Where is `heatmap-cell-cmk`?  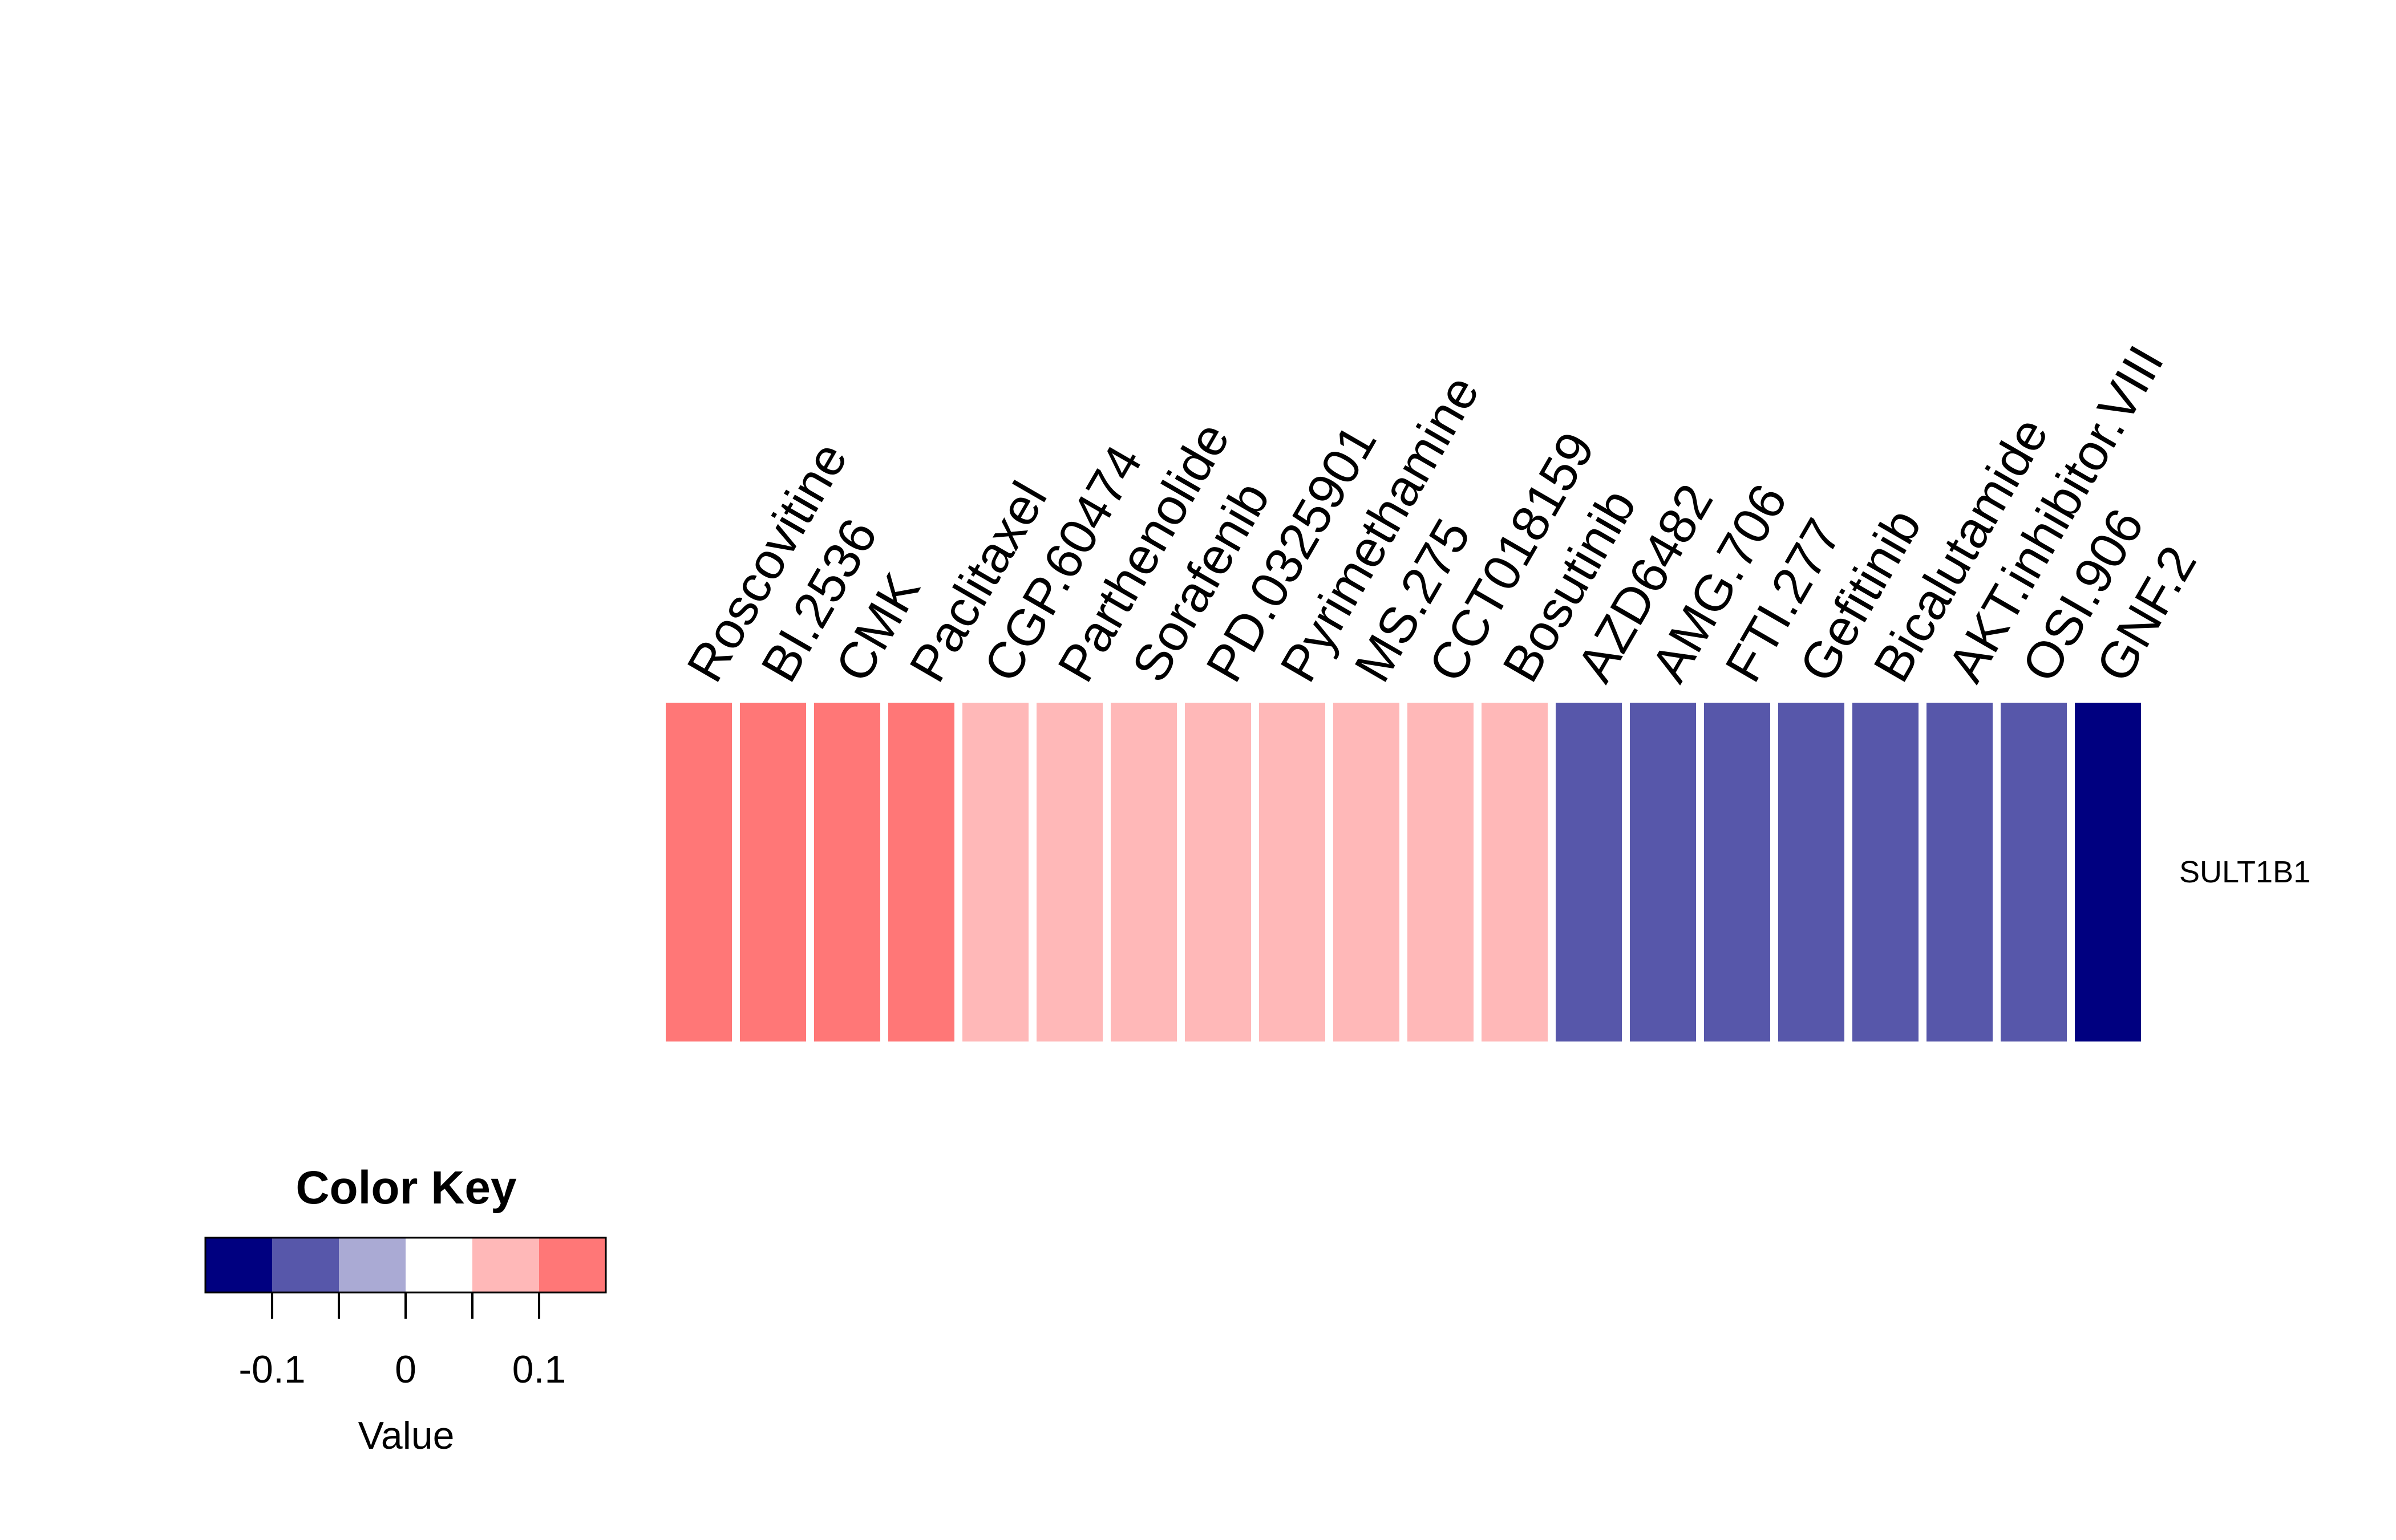 heatmap-cell-cmk is located at coordinates (847, 872).